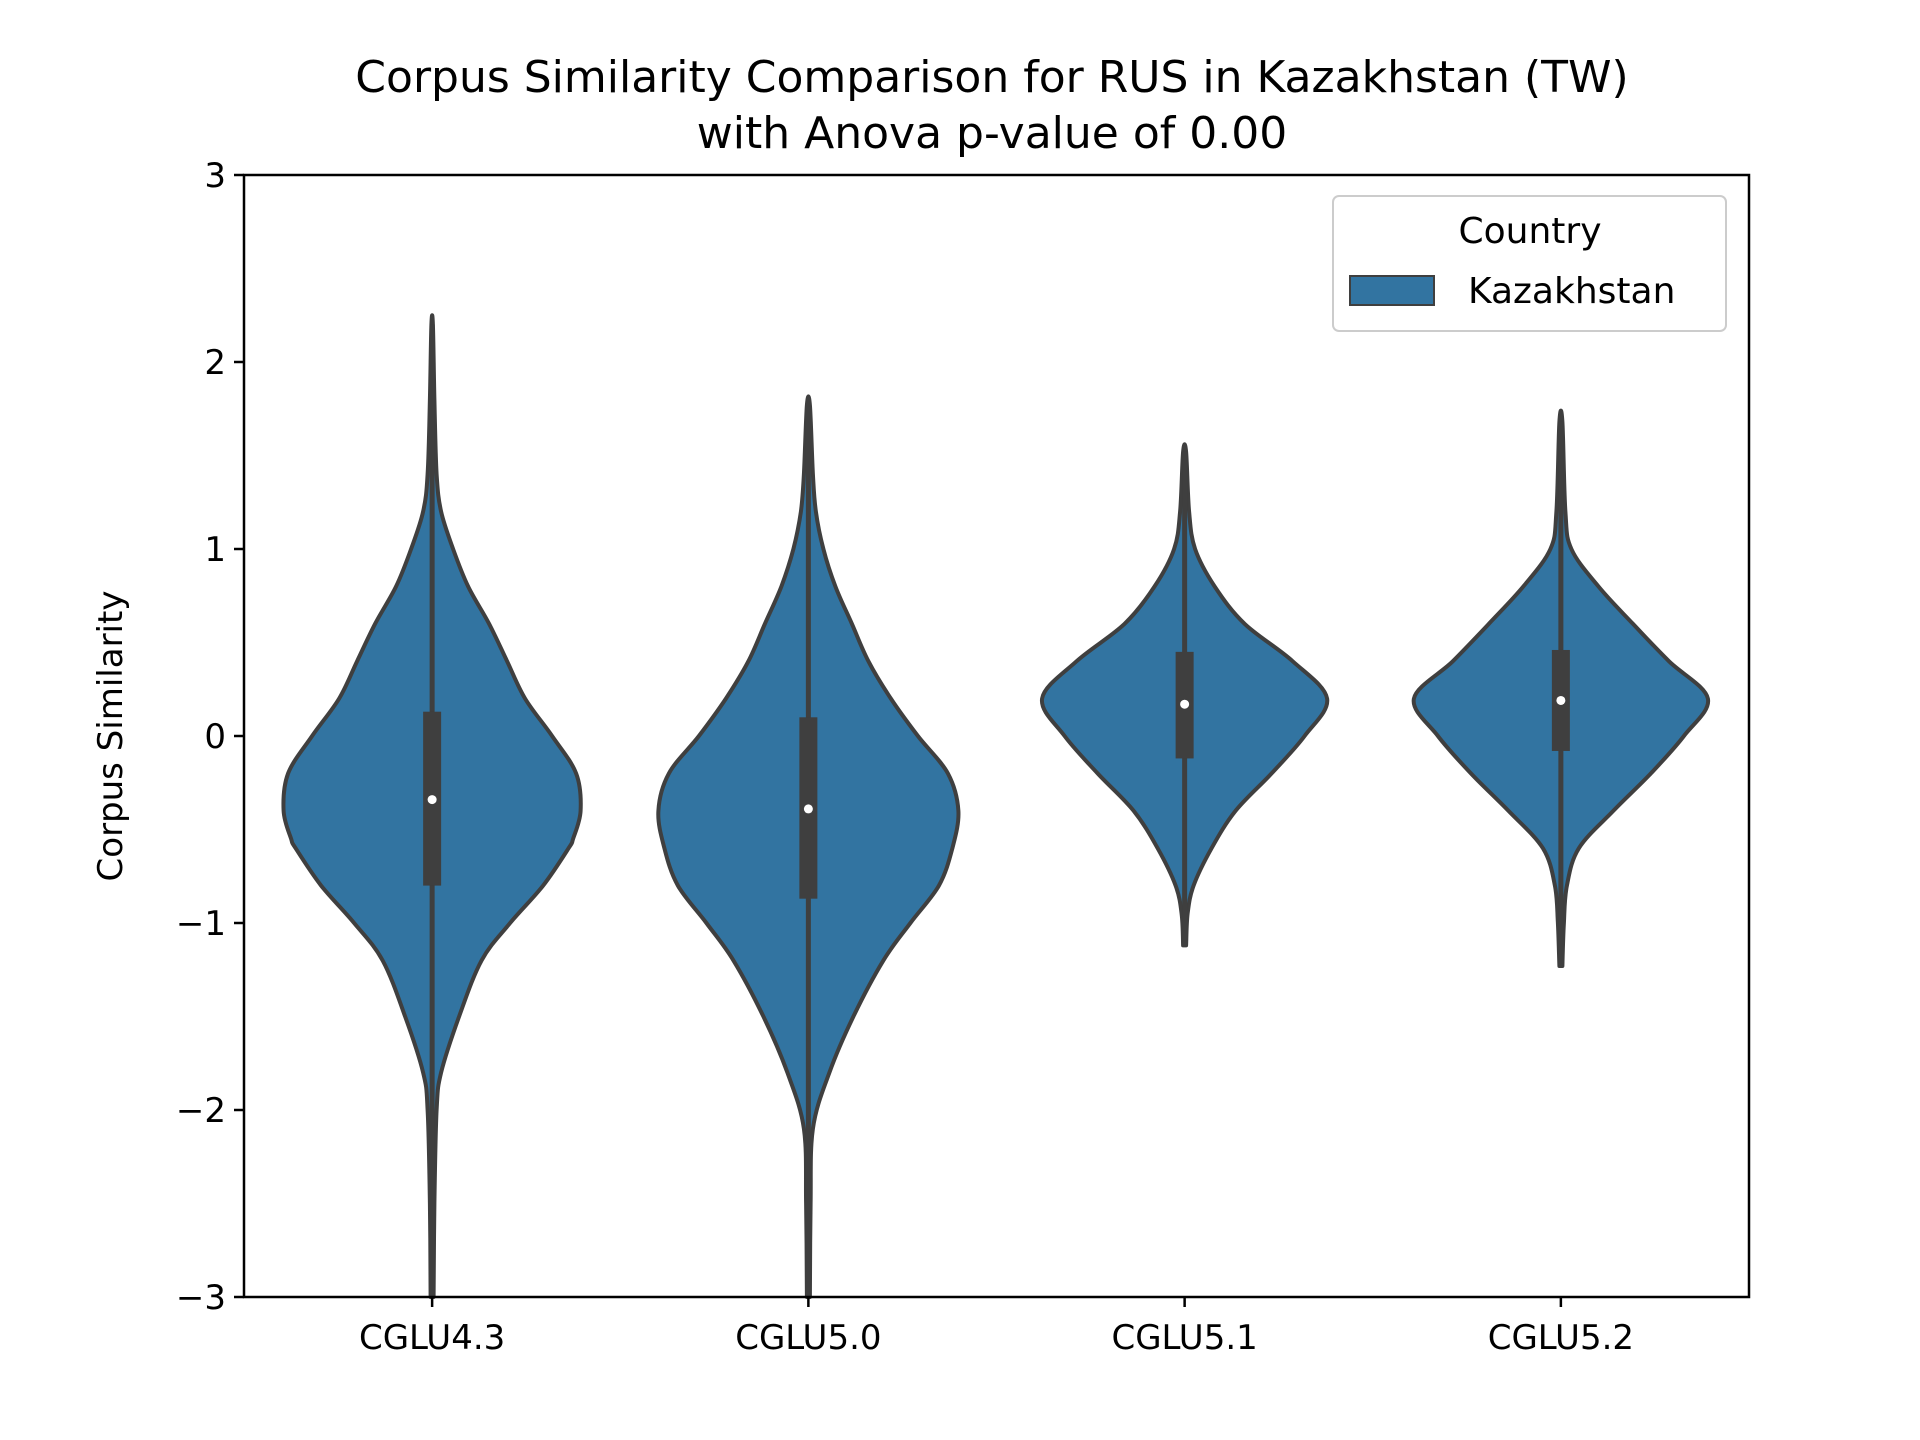 The image size is (1920, 1440). I want to click on x-axis-ticks: CGLU4.3 CGLU5.0 CGLU5.1 CGLU5.2, so click(996, 1327).